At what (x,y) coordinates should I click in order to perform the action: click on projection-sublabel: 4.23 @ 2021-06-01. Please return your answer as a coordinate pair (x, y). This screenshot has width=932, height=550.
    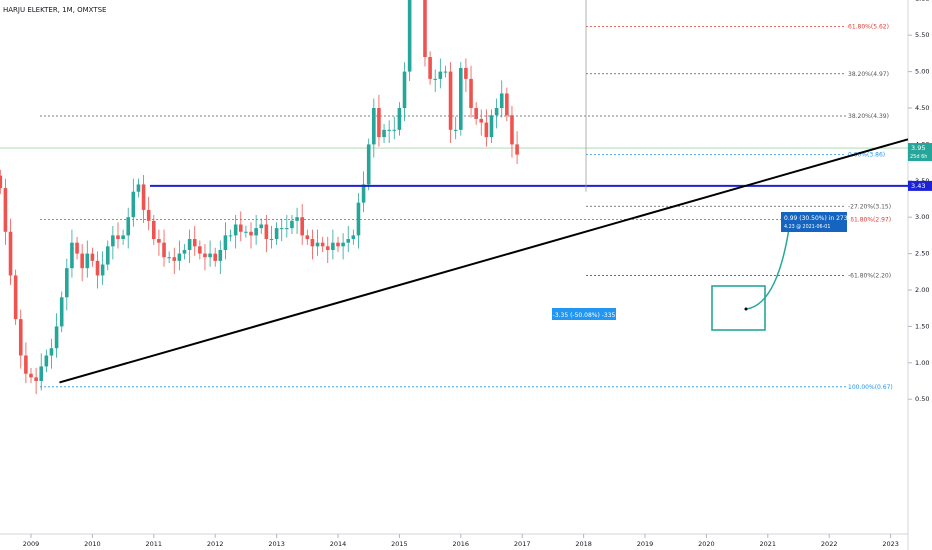
    Looking at the image, I should click on (807, 227).